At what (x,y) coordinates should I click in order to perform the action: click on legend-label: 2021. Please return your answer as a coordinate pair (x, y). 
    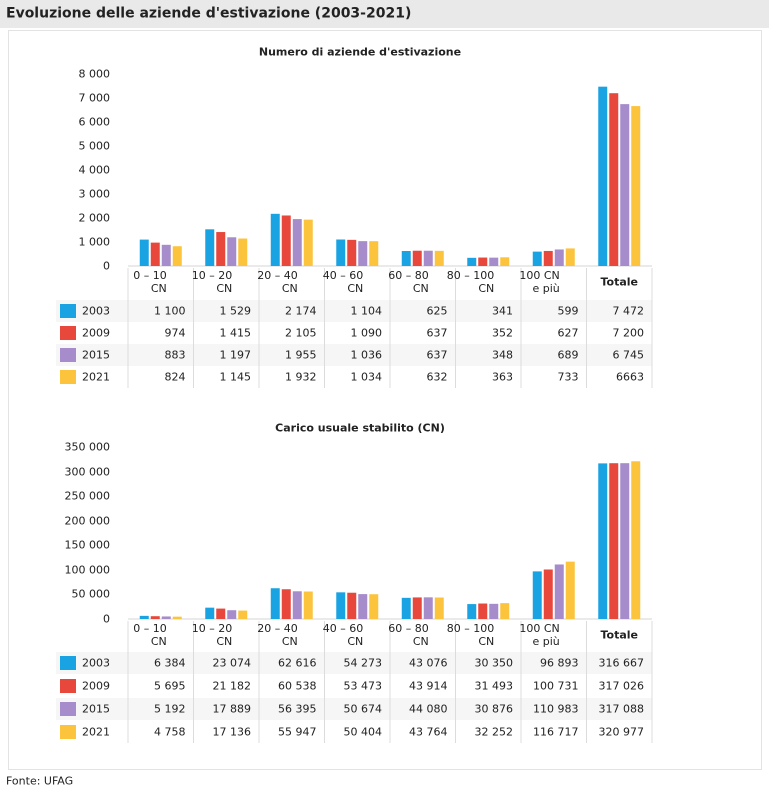
    Looking at the image, I should click on (96, 377).